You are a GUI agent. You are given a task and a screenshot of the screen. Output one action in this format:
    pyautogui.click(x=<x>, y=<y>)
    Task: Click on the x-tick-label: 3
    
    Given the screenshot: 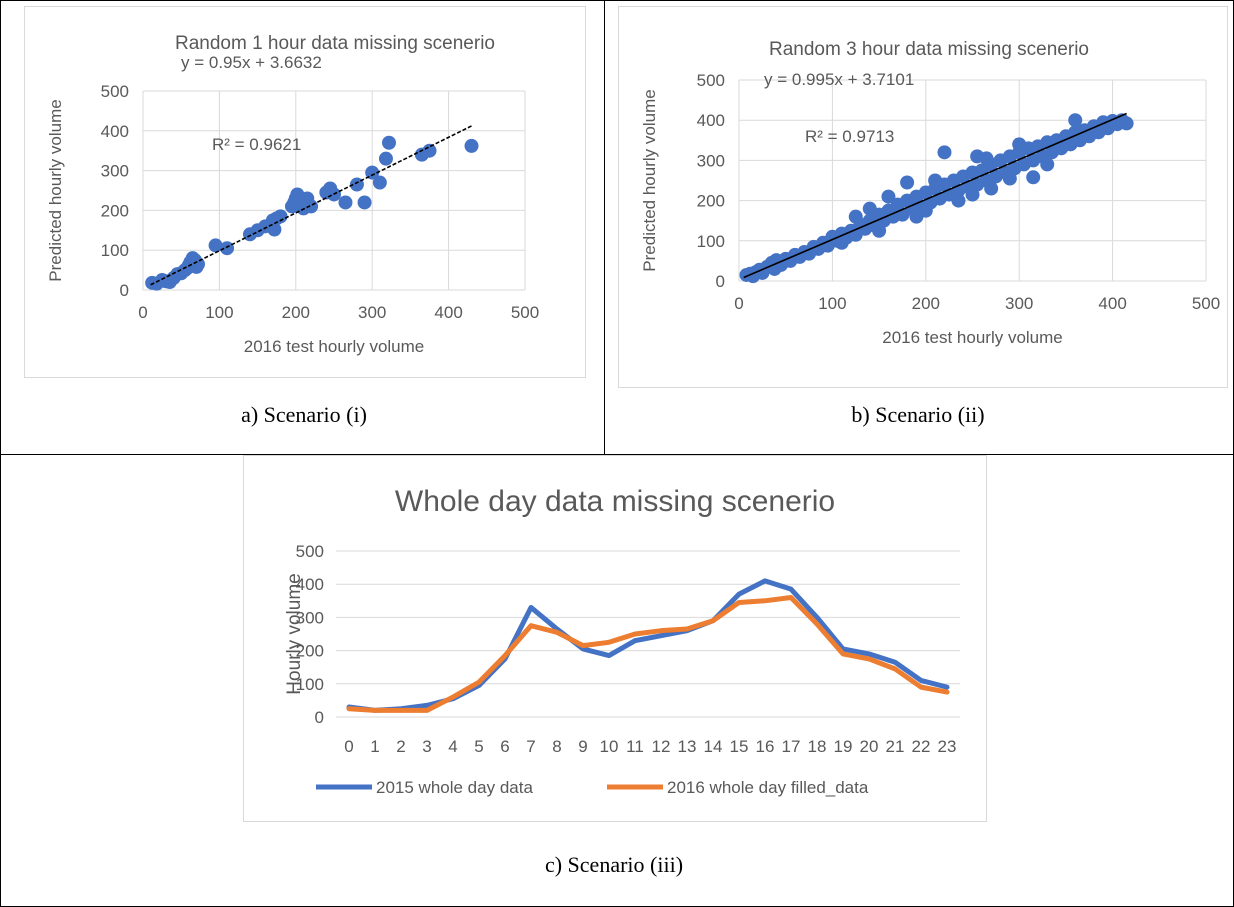 What is the action you would take?
    pyautogui.click(x=426, y=746)
    